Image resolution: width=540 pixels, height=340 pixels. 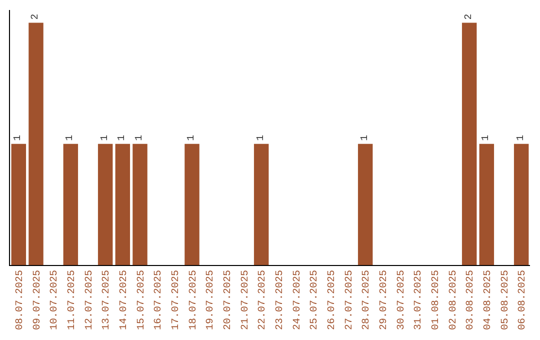 I want to click on x-tick-label: 24.07.2025, so click(x=298, y=300).